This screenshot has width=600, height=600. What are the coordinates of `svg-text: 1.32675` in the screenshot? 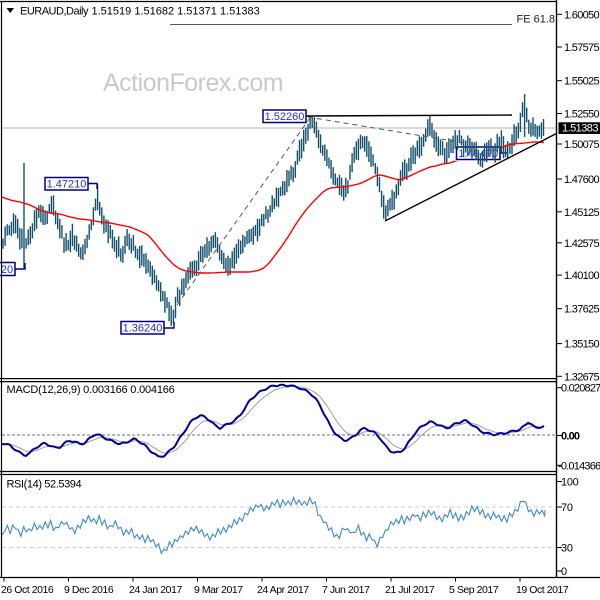 It's located at (581, 377).